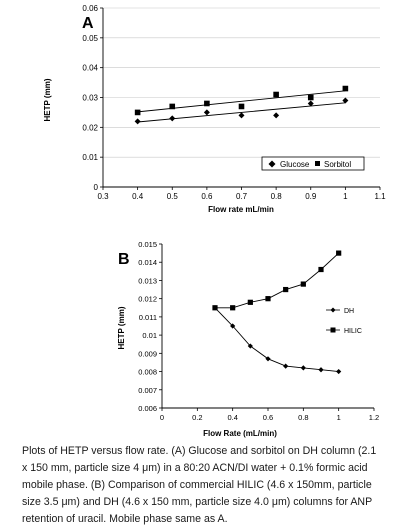 The image size is (400, 530). Describe the element at coordinates (90, 8) in the screenshot. I see `y-tick-label-a: 0.06` at that location.